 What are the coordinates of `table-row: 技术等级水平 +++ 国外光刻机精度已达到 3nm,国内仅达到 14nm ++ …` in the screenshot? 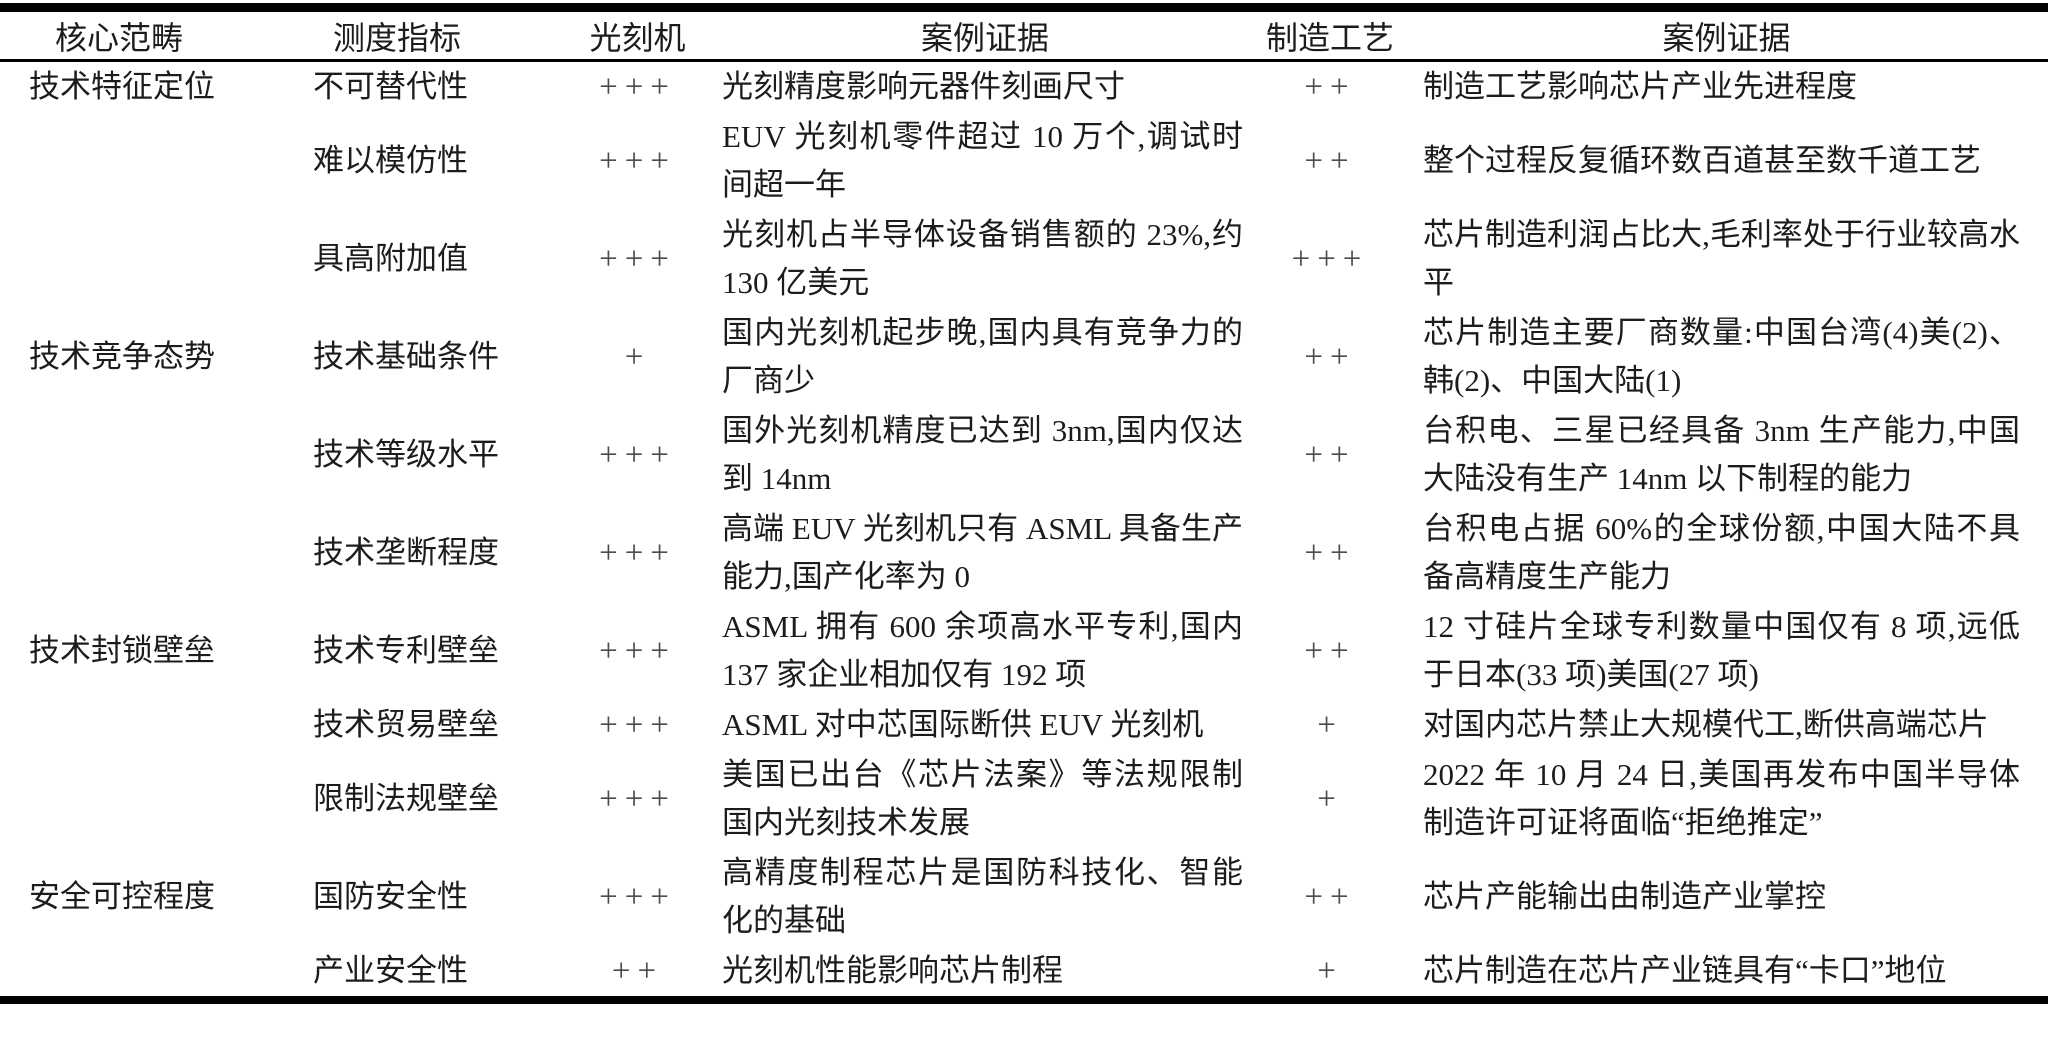 It's located at (1024, 455).